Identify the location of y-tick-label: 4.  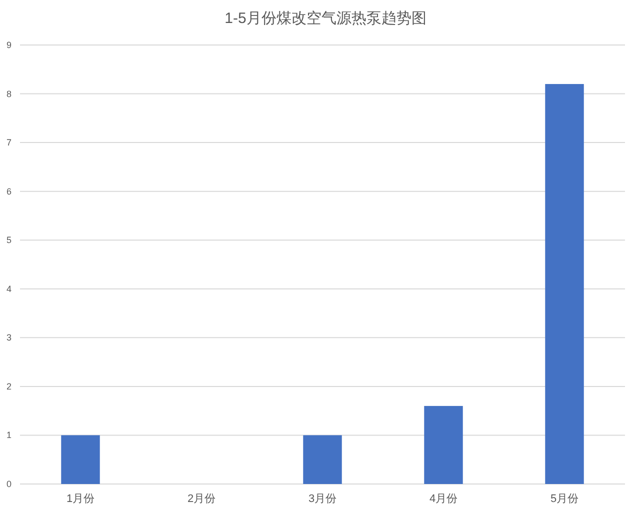
(9, 289).